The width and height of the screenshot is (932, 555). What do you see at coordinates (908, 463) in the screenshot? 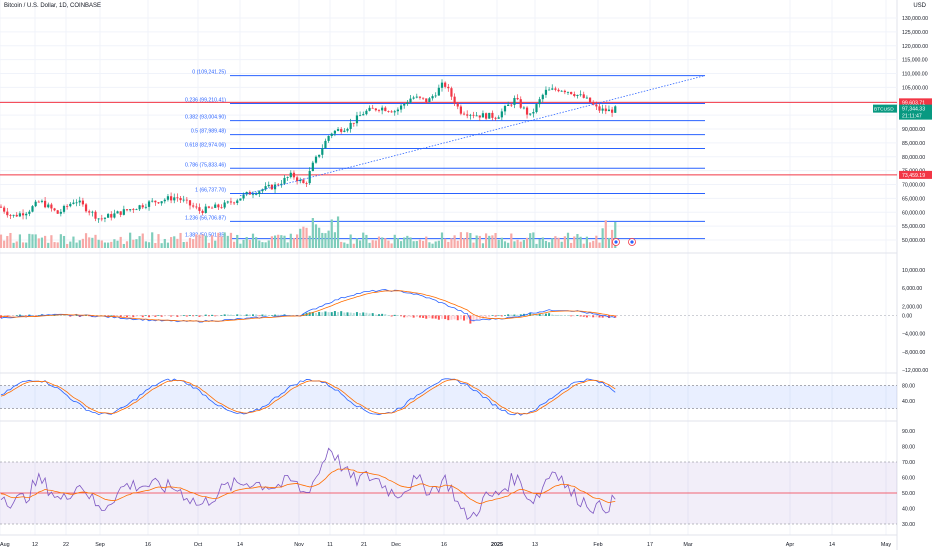
I see `rsi-tick-label: 70.00` at bounding box center [908, 463].